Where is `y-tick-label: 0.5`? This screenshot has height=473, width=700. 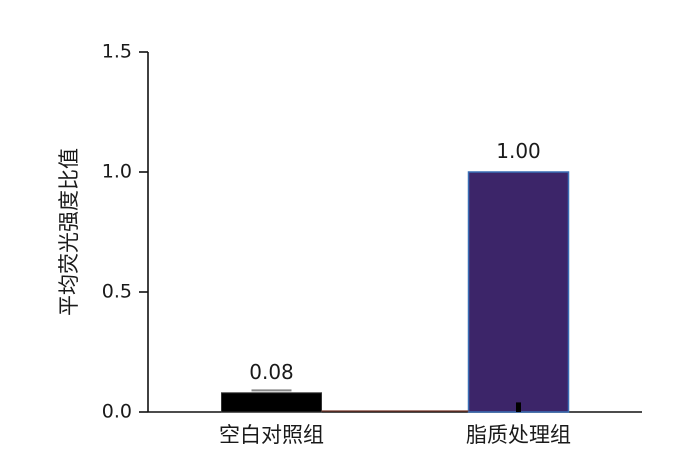
y-tick-label: 0.5 is located at coordinates (117, 292).